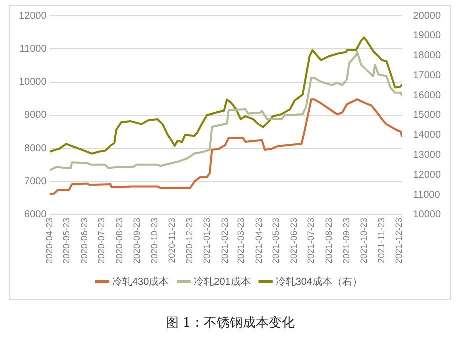 Image resolution: width=461 pixels, height=340 pixels. What do you see at coordinates (293, 241) in the screenshot?
I see `x-tick-label: 2021-06-23` at bounding box center [293, 241].